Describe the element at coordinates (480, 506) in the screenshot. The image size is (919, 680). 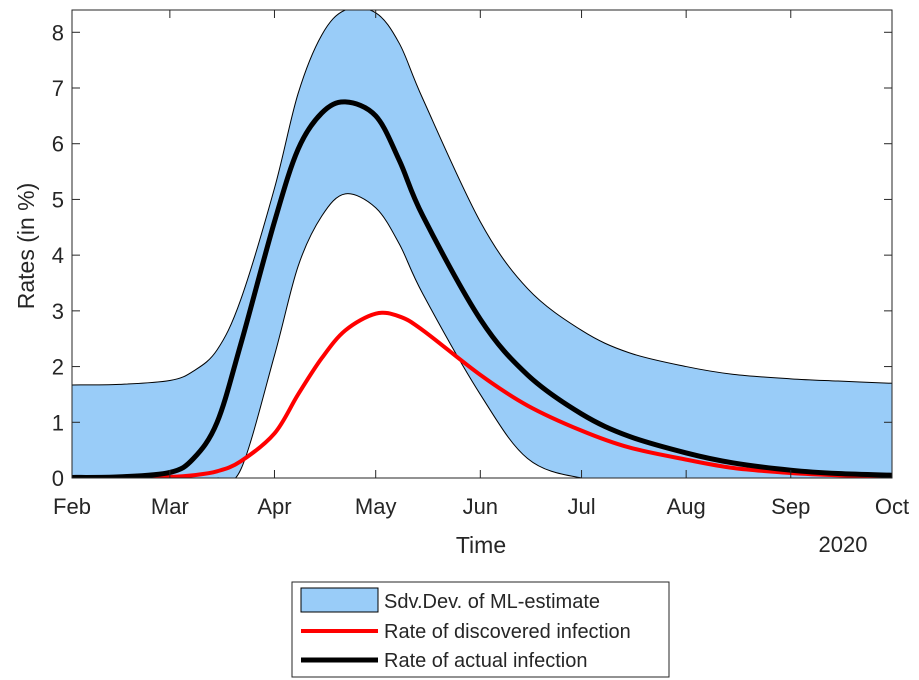
I see `x-tick-label: Jun` at that location.